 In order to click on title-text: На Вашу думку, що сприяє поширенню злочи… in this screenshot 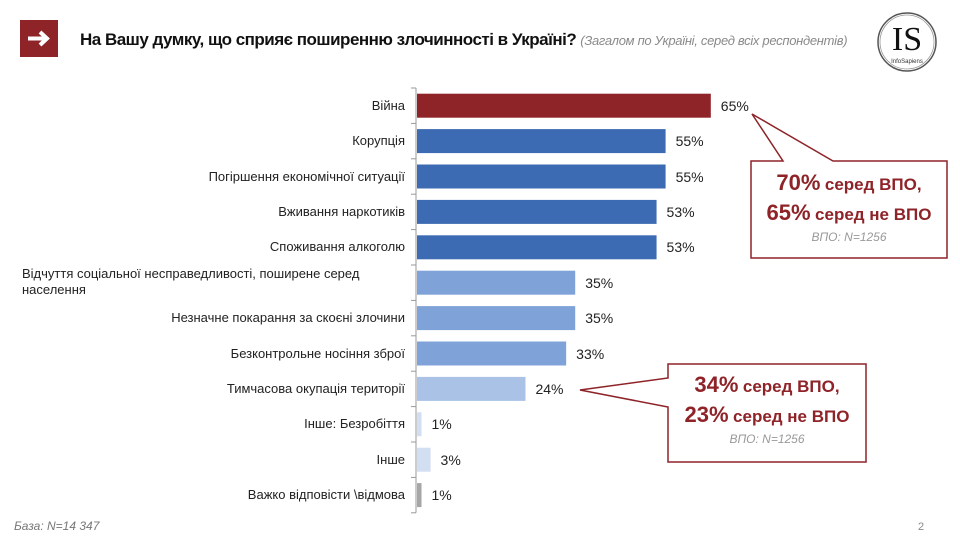, I will do `click(328, 39)`.